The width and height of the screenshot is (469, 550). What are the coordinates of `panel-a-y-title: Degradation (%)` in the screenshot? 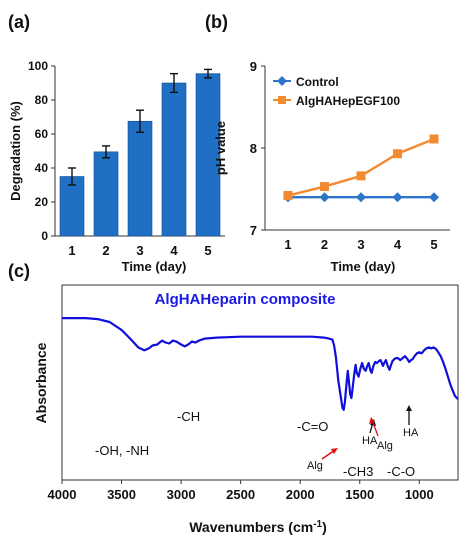 It's located at (15, 151).